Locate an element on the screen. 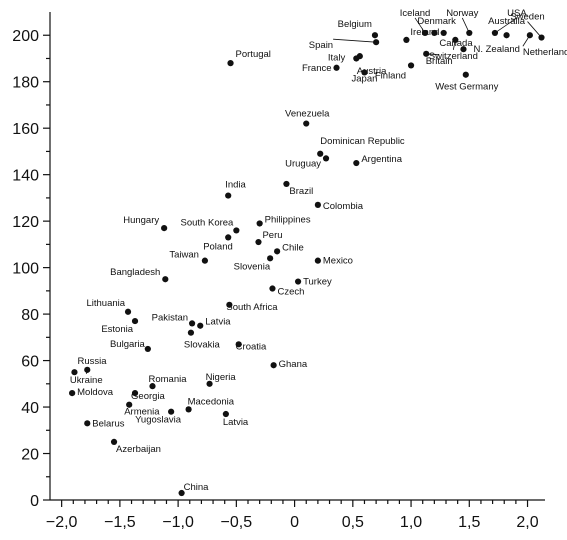 The height and width of the screenshot is (540, 567). point-label: Hungary is located at coordinates (141, 220).